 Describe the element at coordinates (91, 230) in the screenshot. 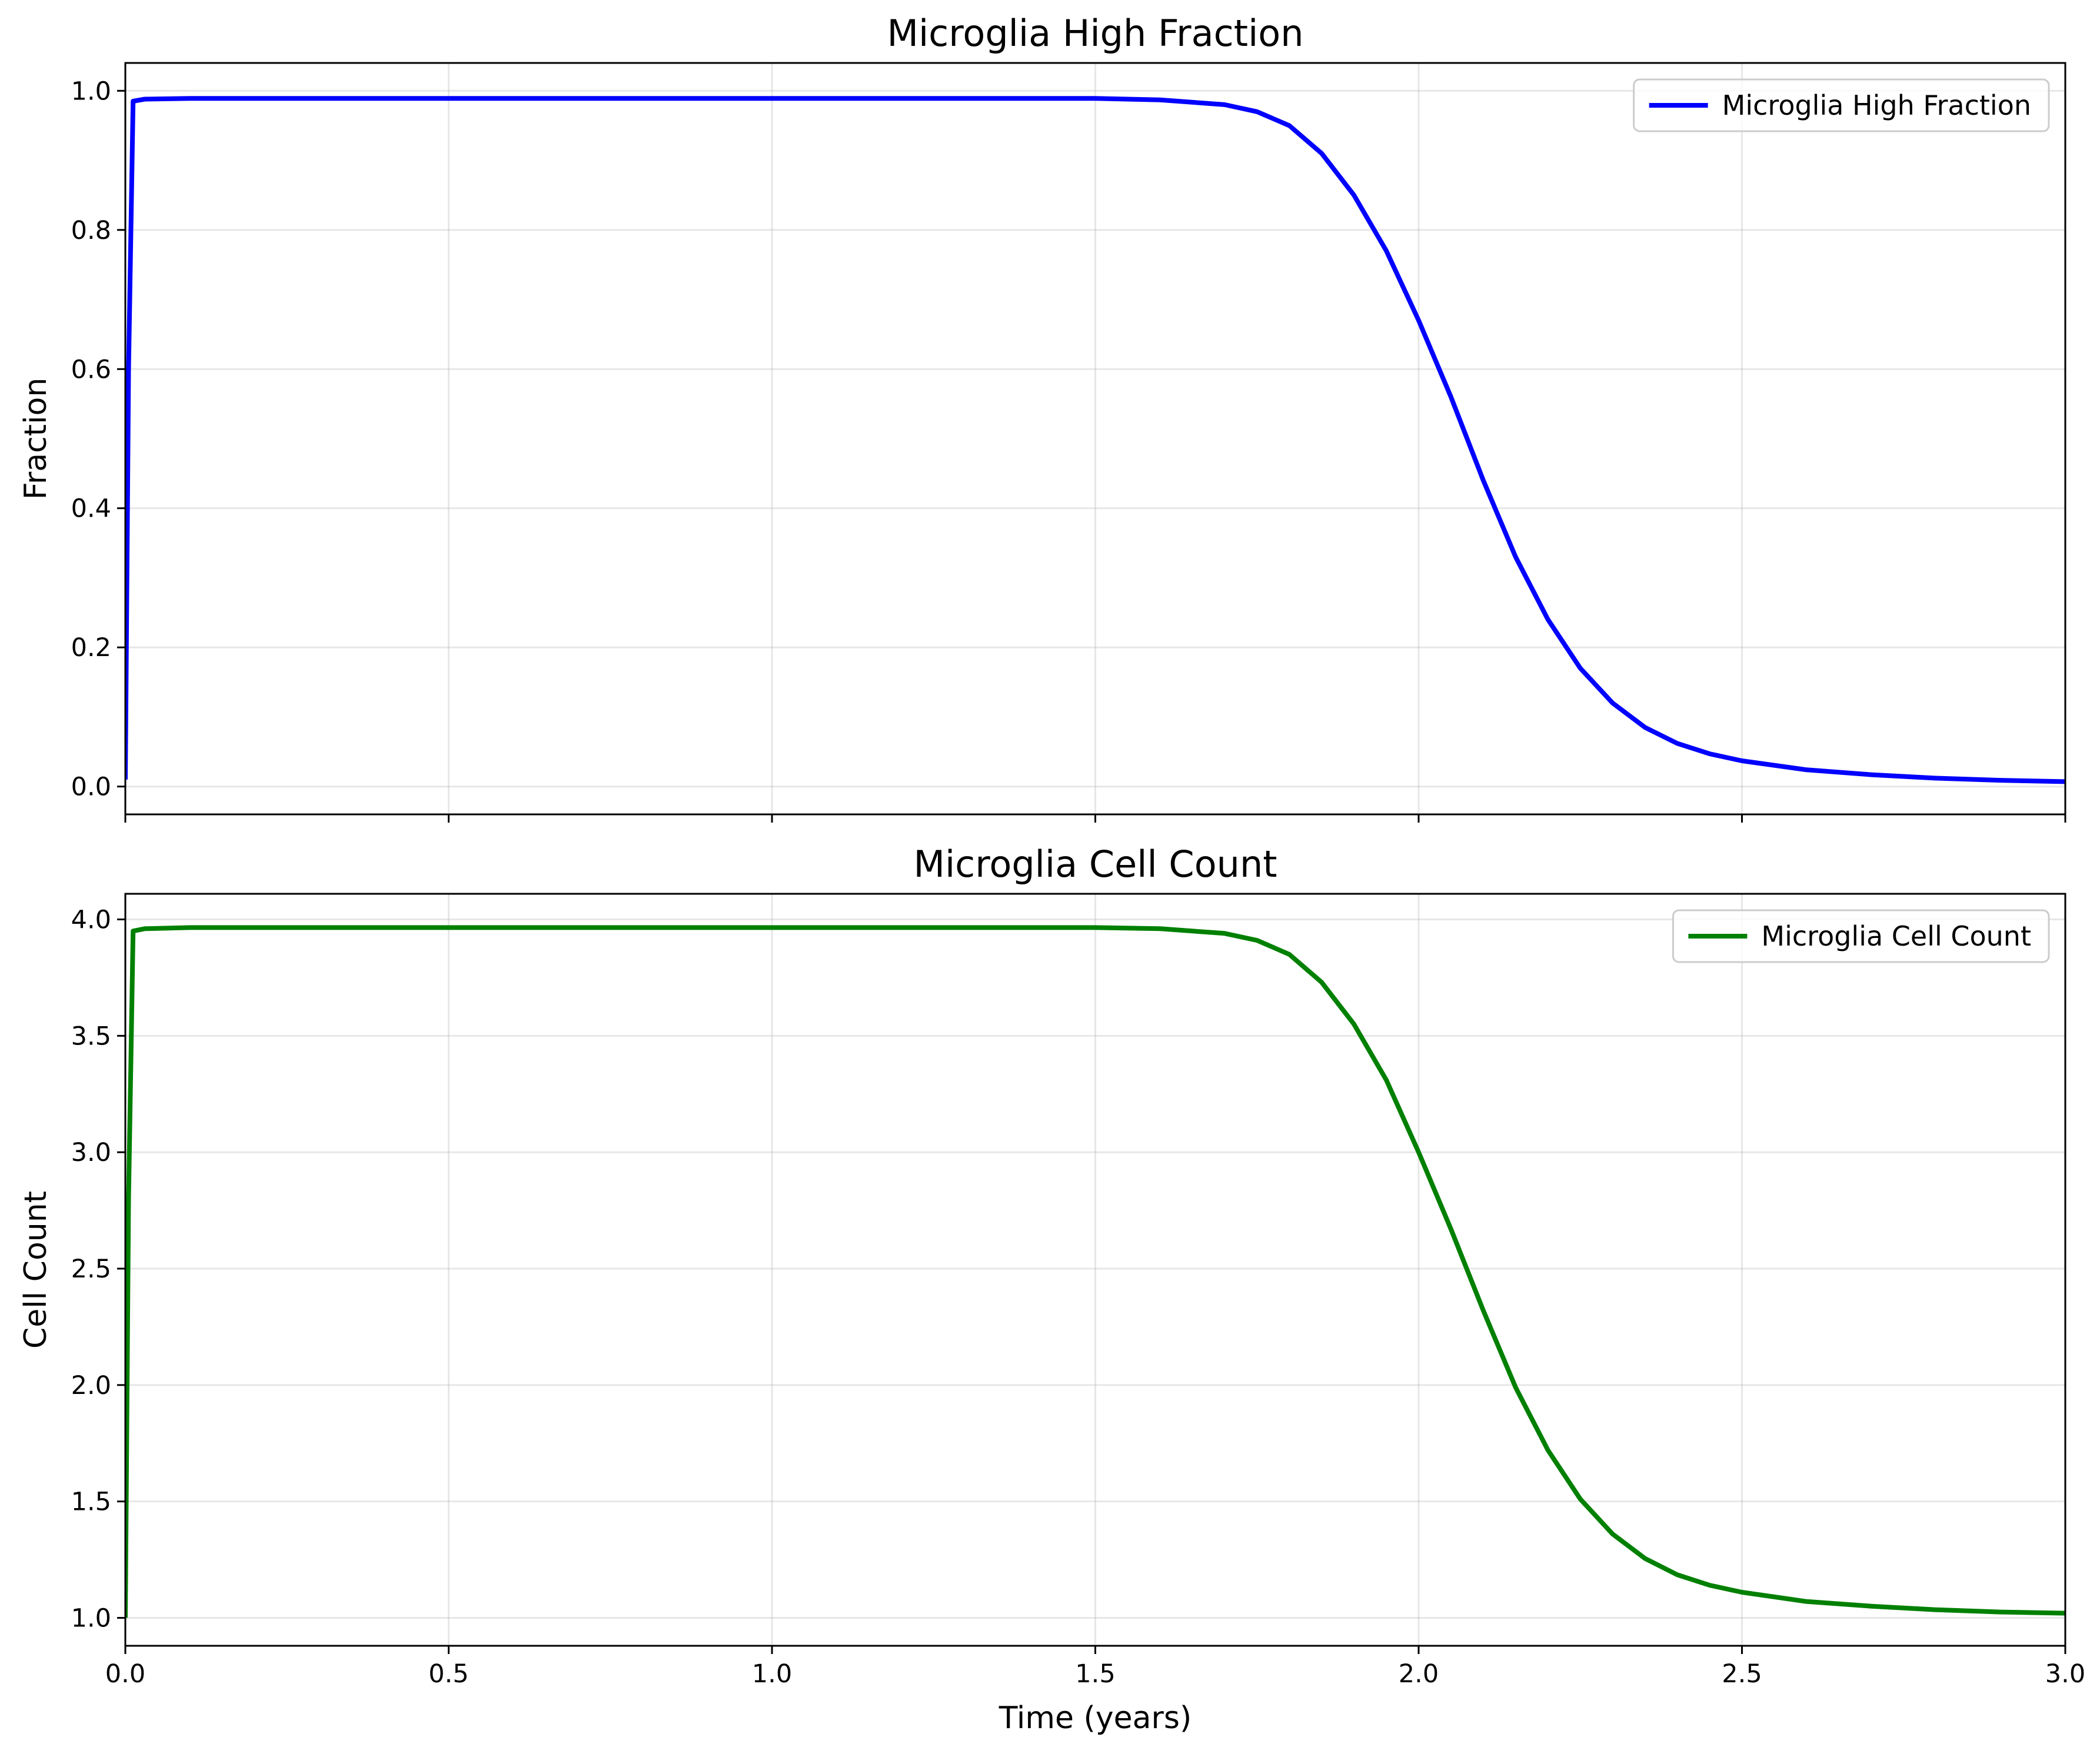

I see `y-tick-label: 0.8` at that location.